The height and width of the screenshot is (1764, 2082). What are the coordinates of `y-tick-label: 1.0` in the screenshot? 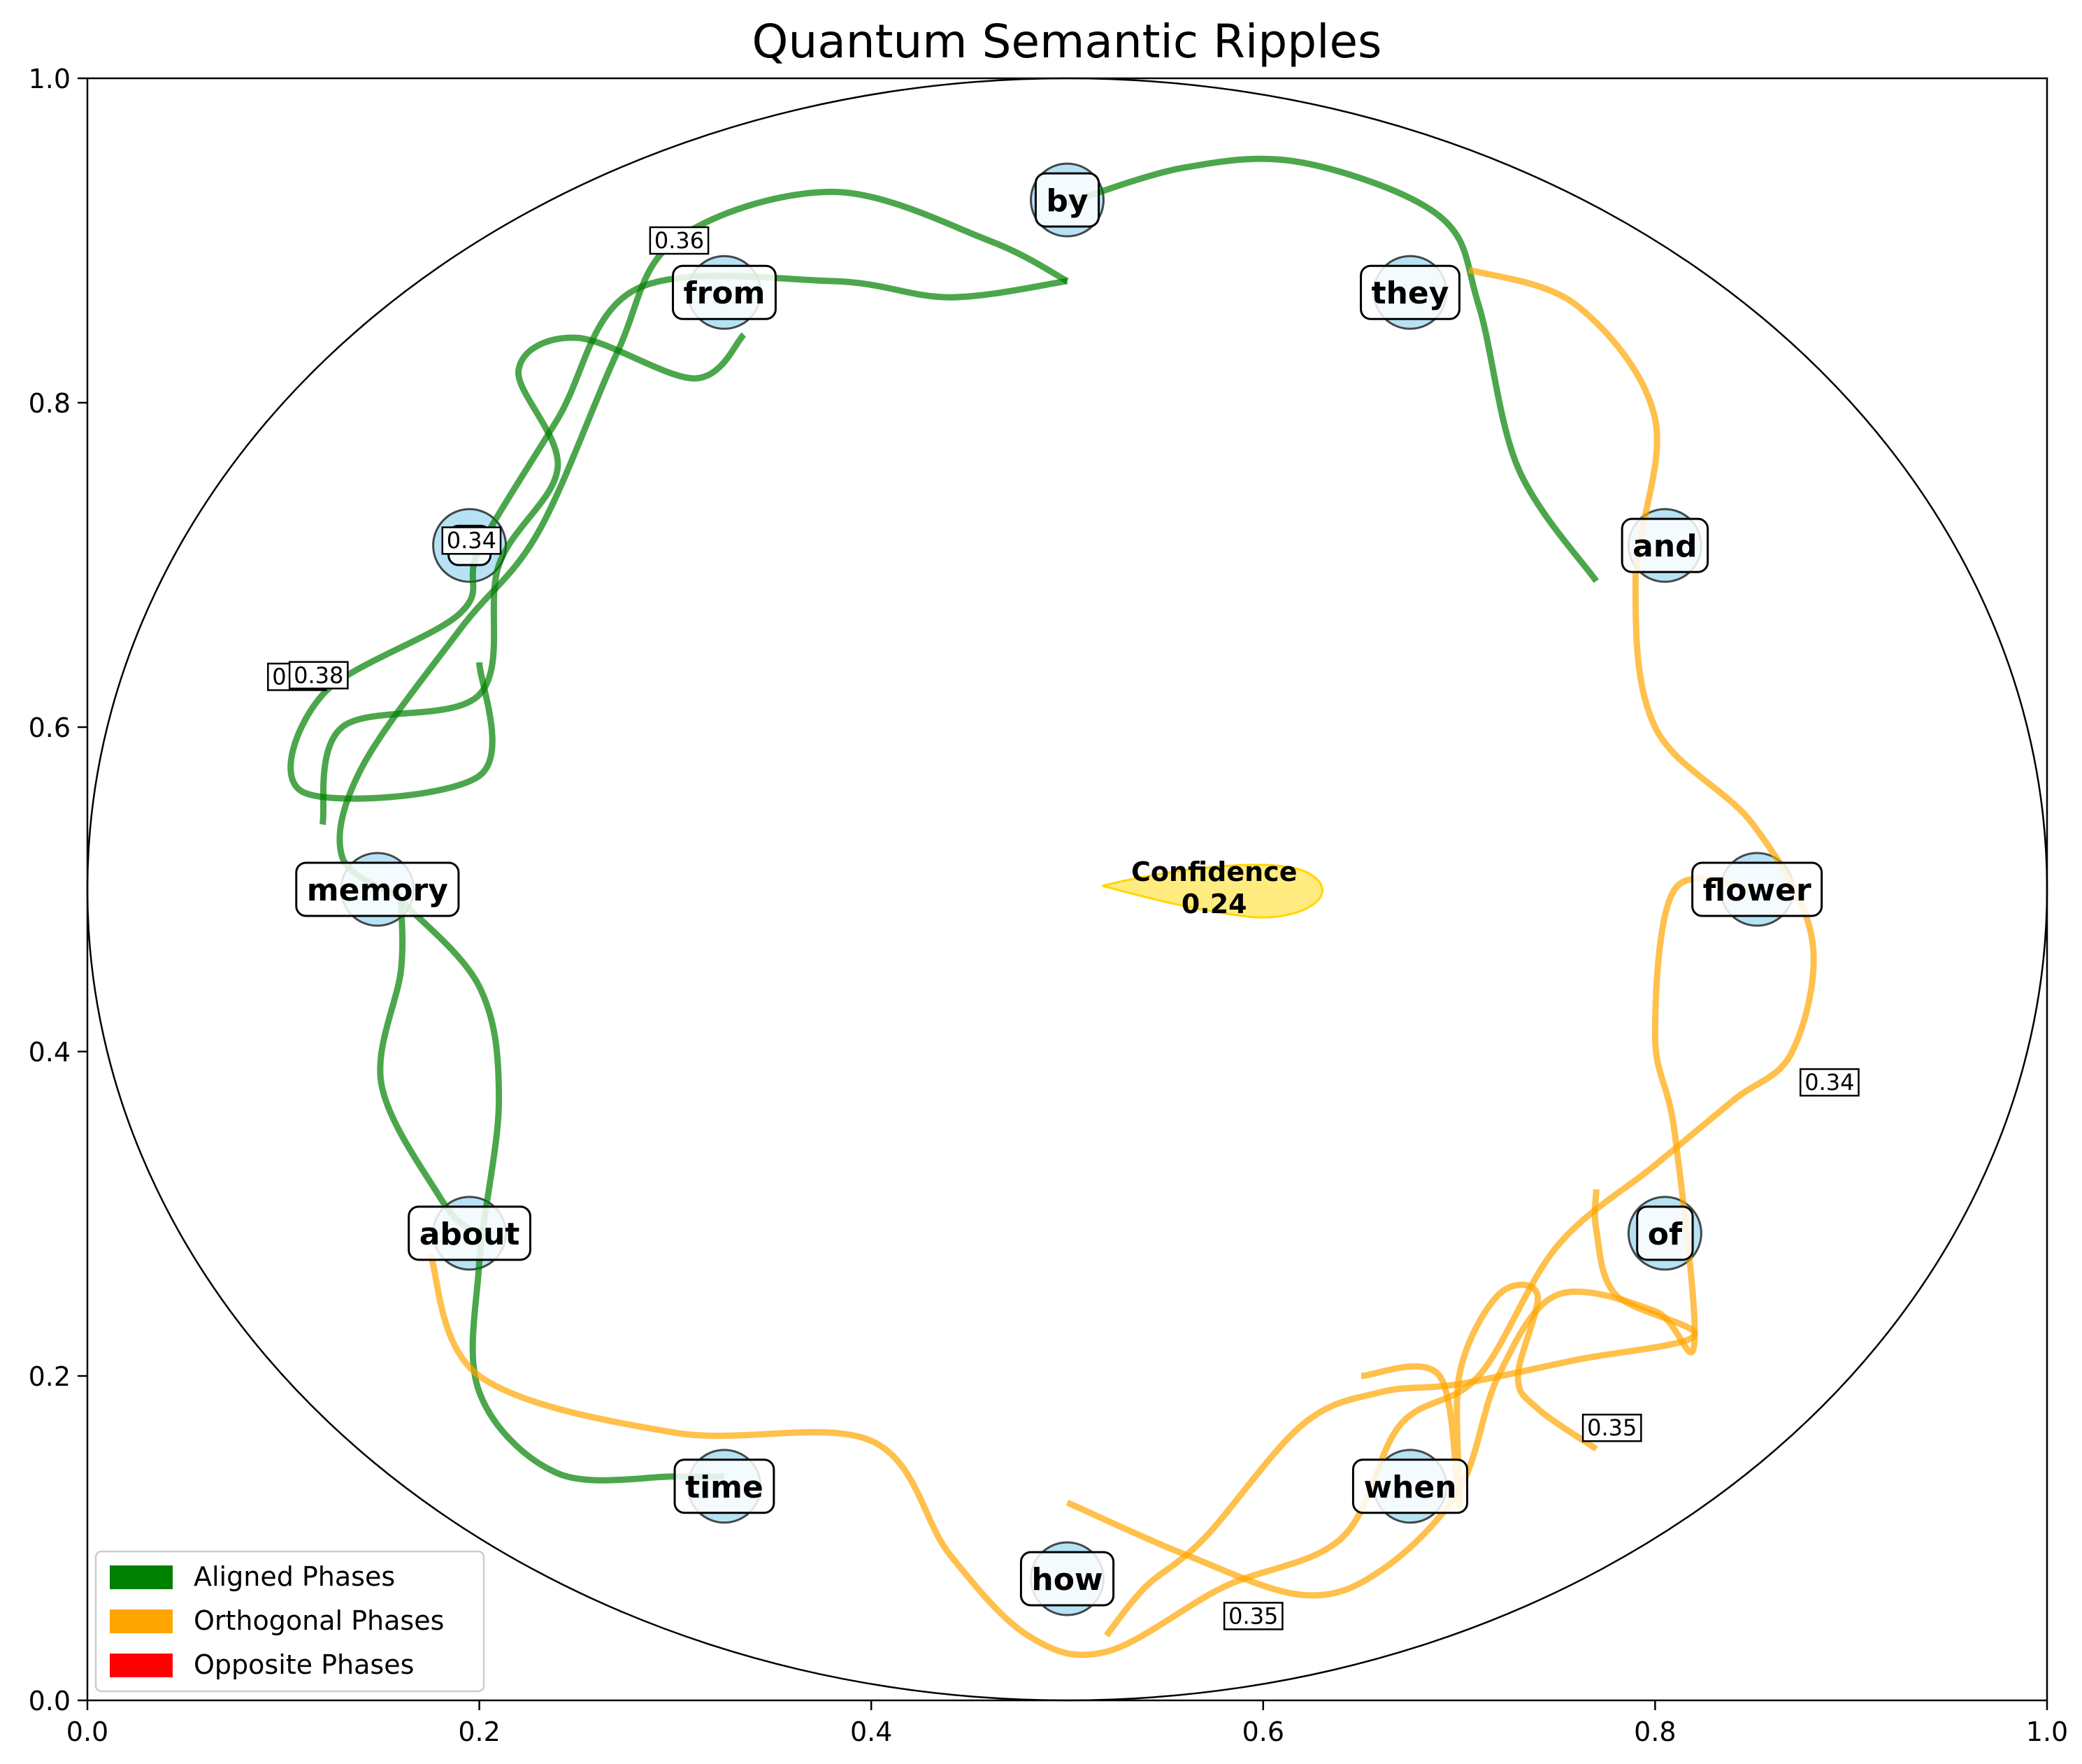 It's located at (50, 79).